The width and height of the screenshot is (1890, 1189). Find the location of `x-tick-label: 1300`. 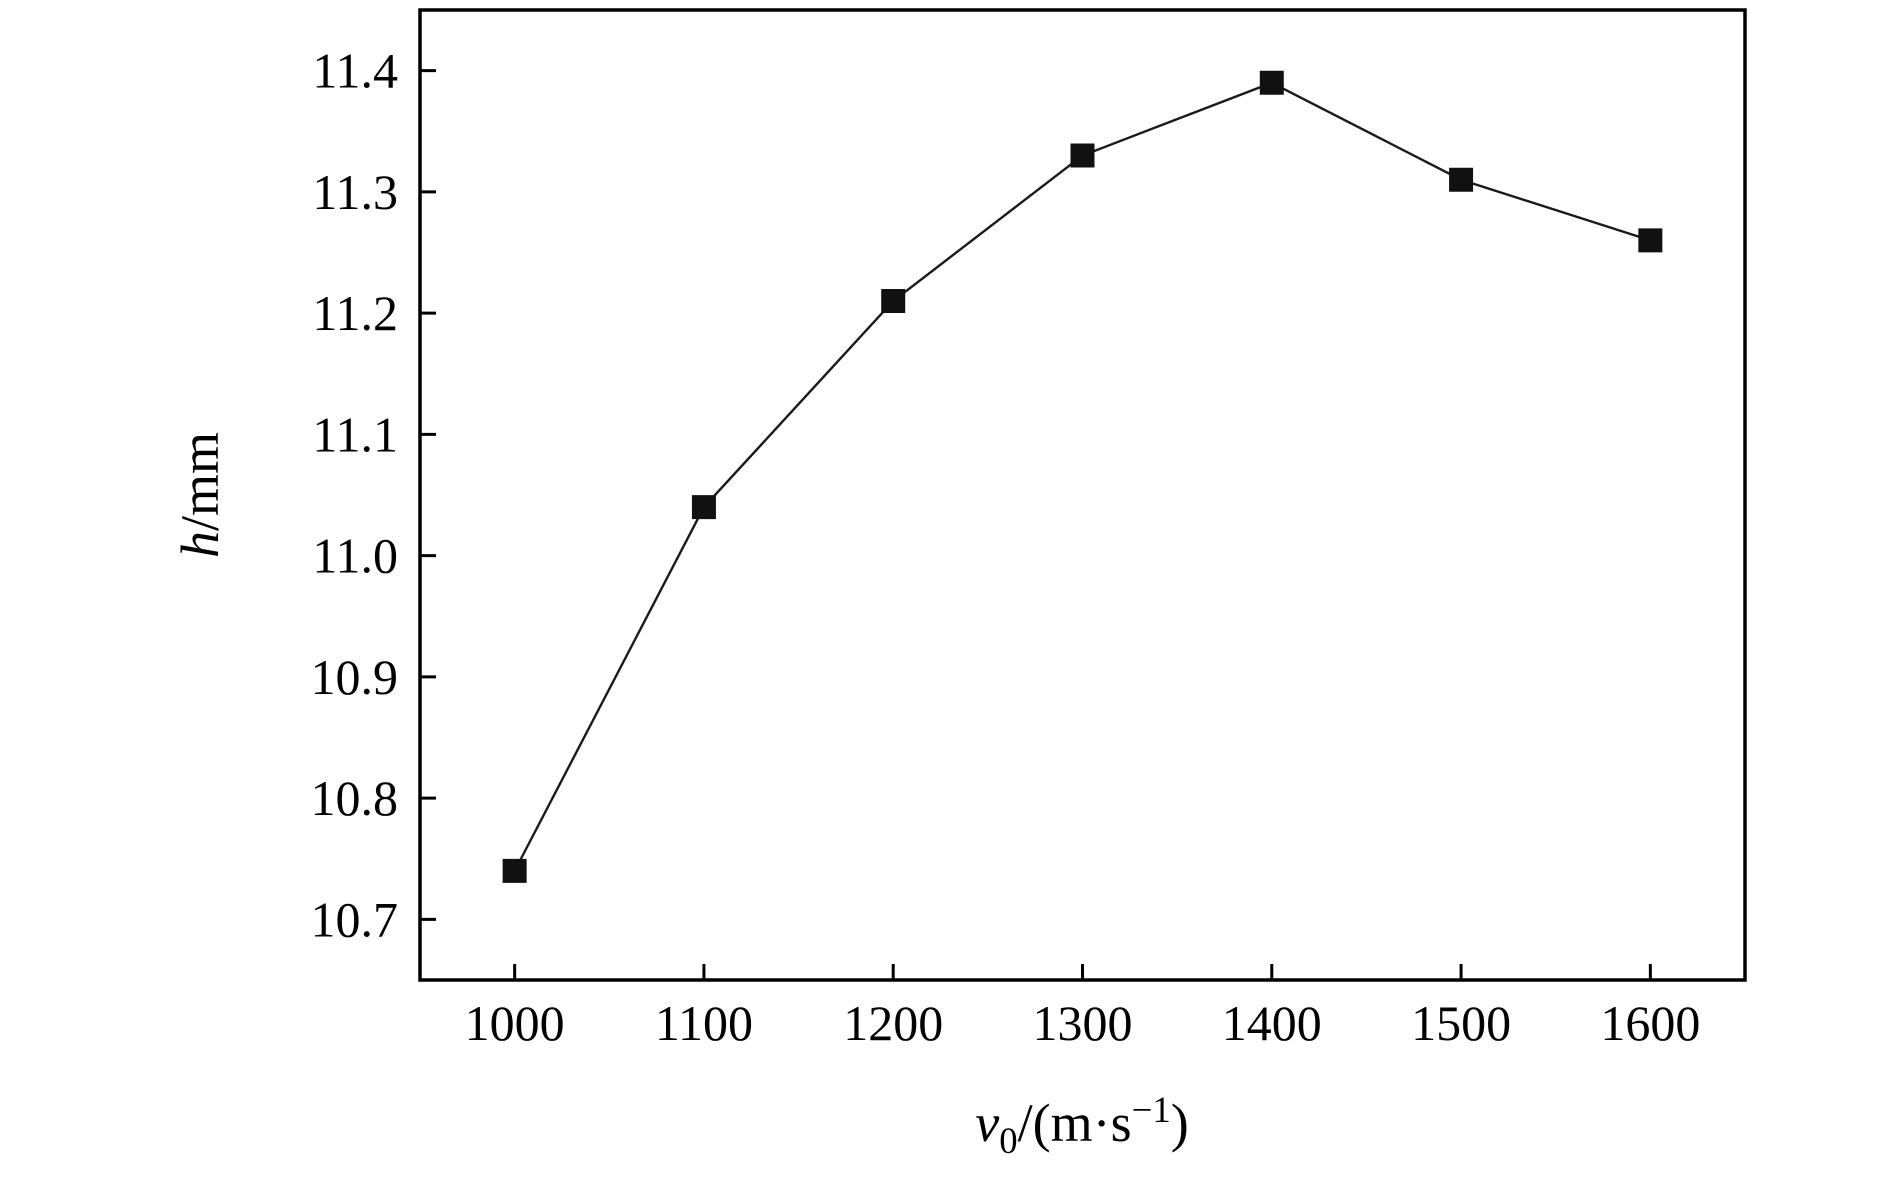

x-tick-label: 1300 is located at coordinates (1083, 1023).